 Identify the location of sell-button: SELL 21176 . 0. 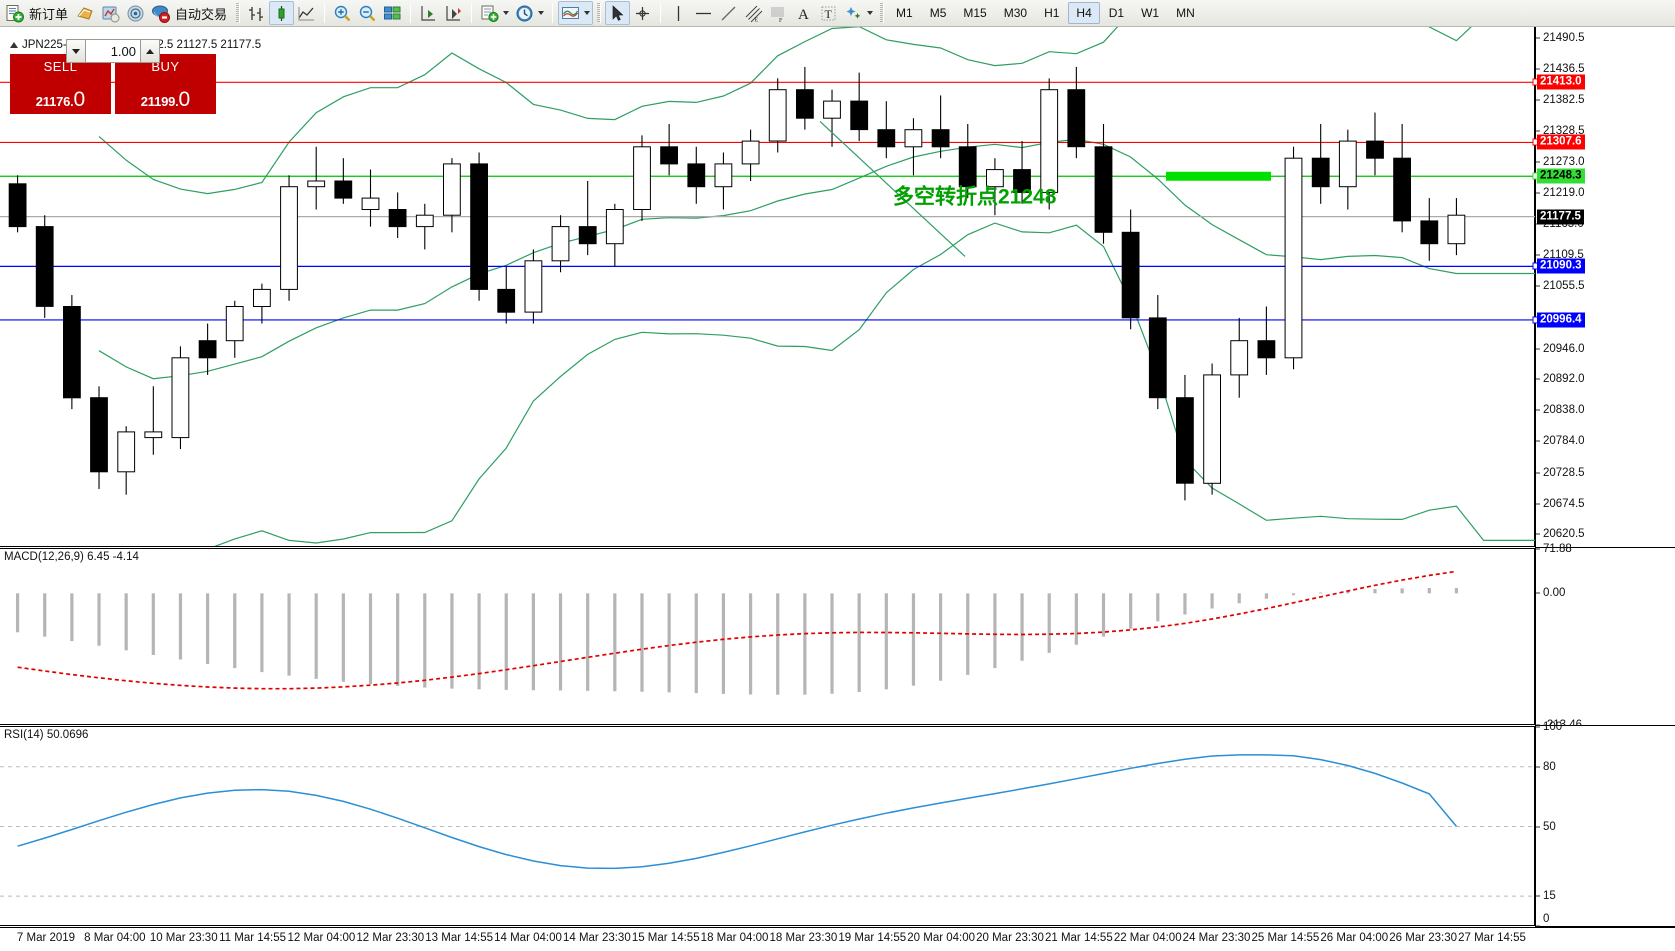
(60, 84).